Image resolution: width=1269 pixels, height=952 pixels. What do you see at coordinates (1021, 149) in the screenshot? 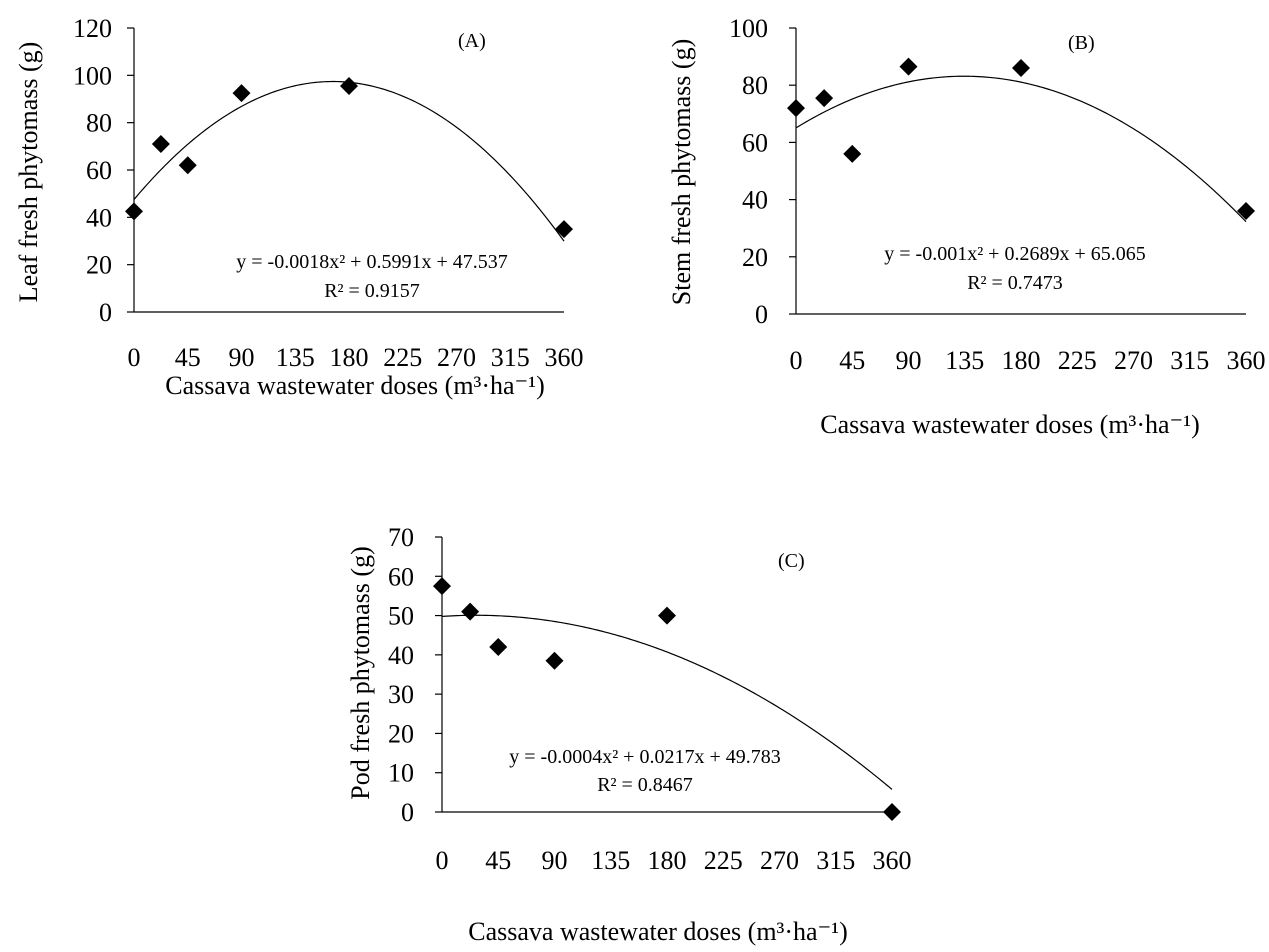
I see `panel-b-trend-curve` at bounding box center [1021, 149].